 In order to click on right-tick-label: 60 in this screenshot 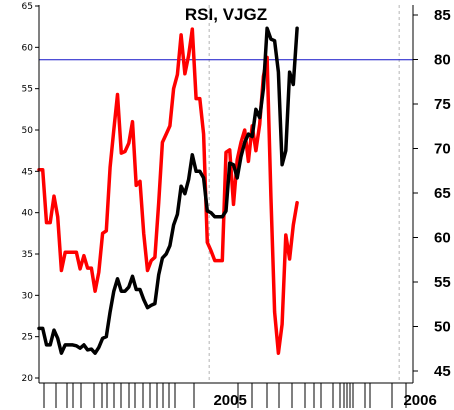, I will do `click(442, 238)`.